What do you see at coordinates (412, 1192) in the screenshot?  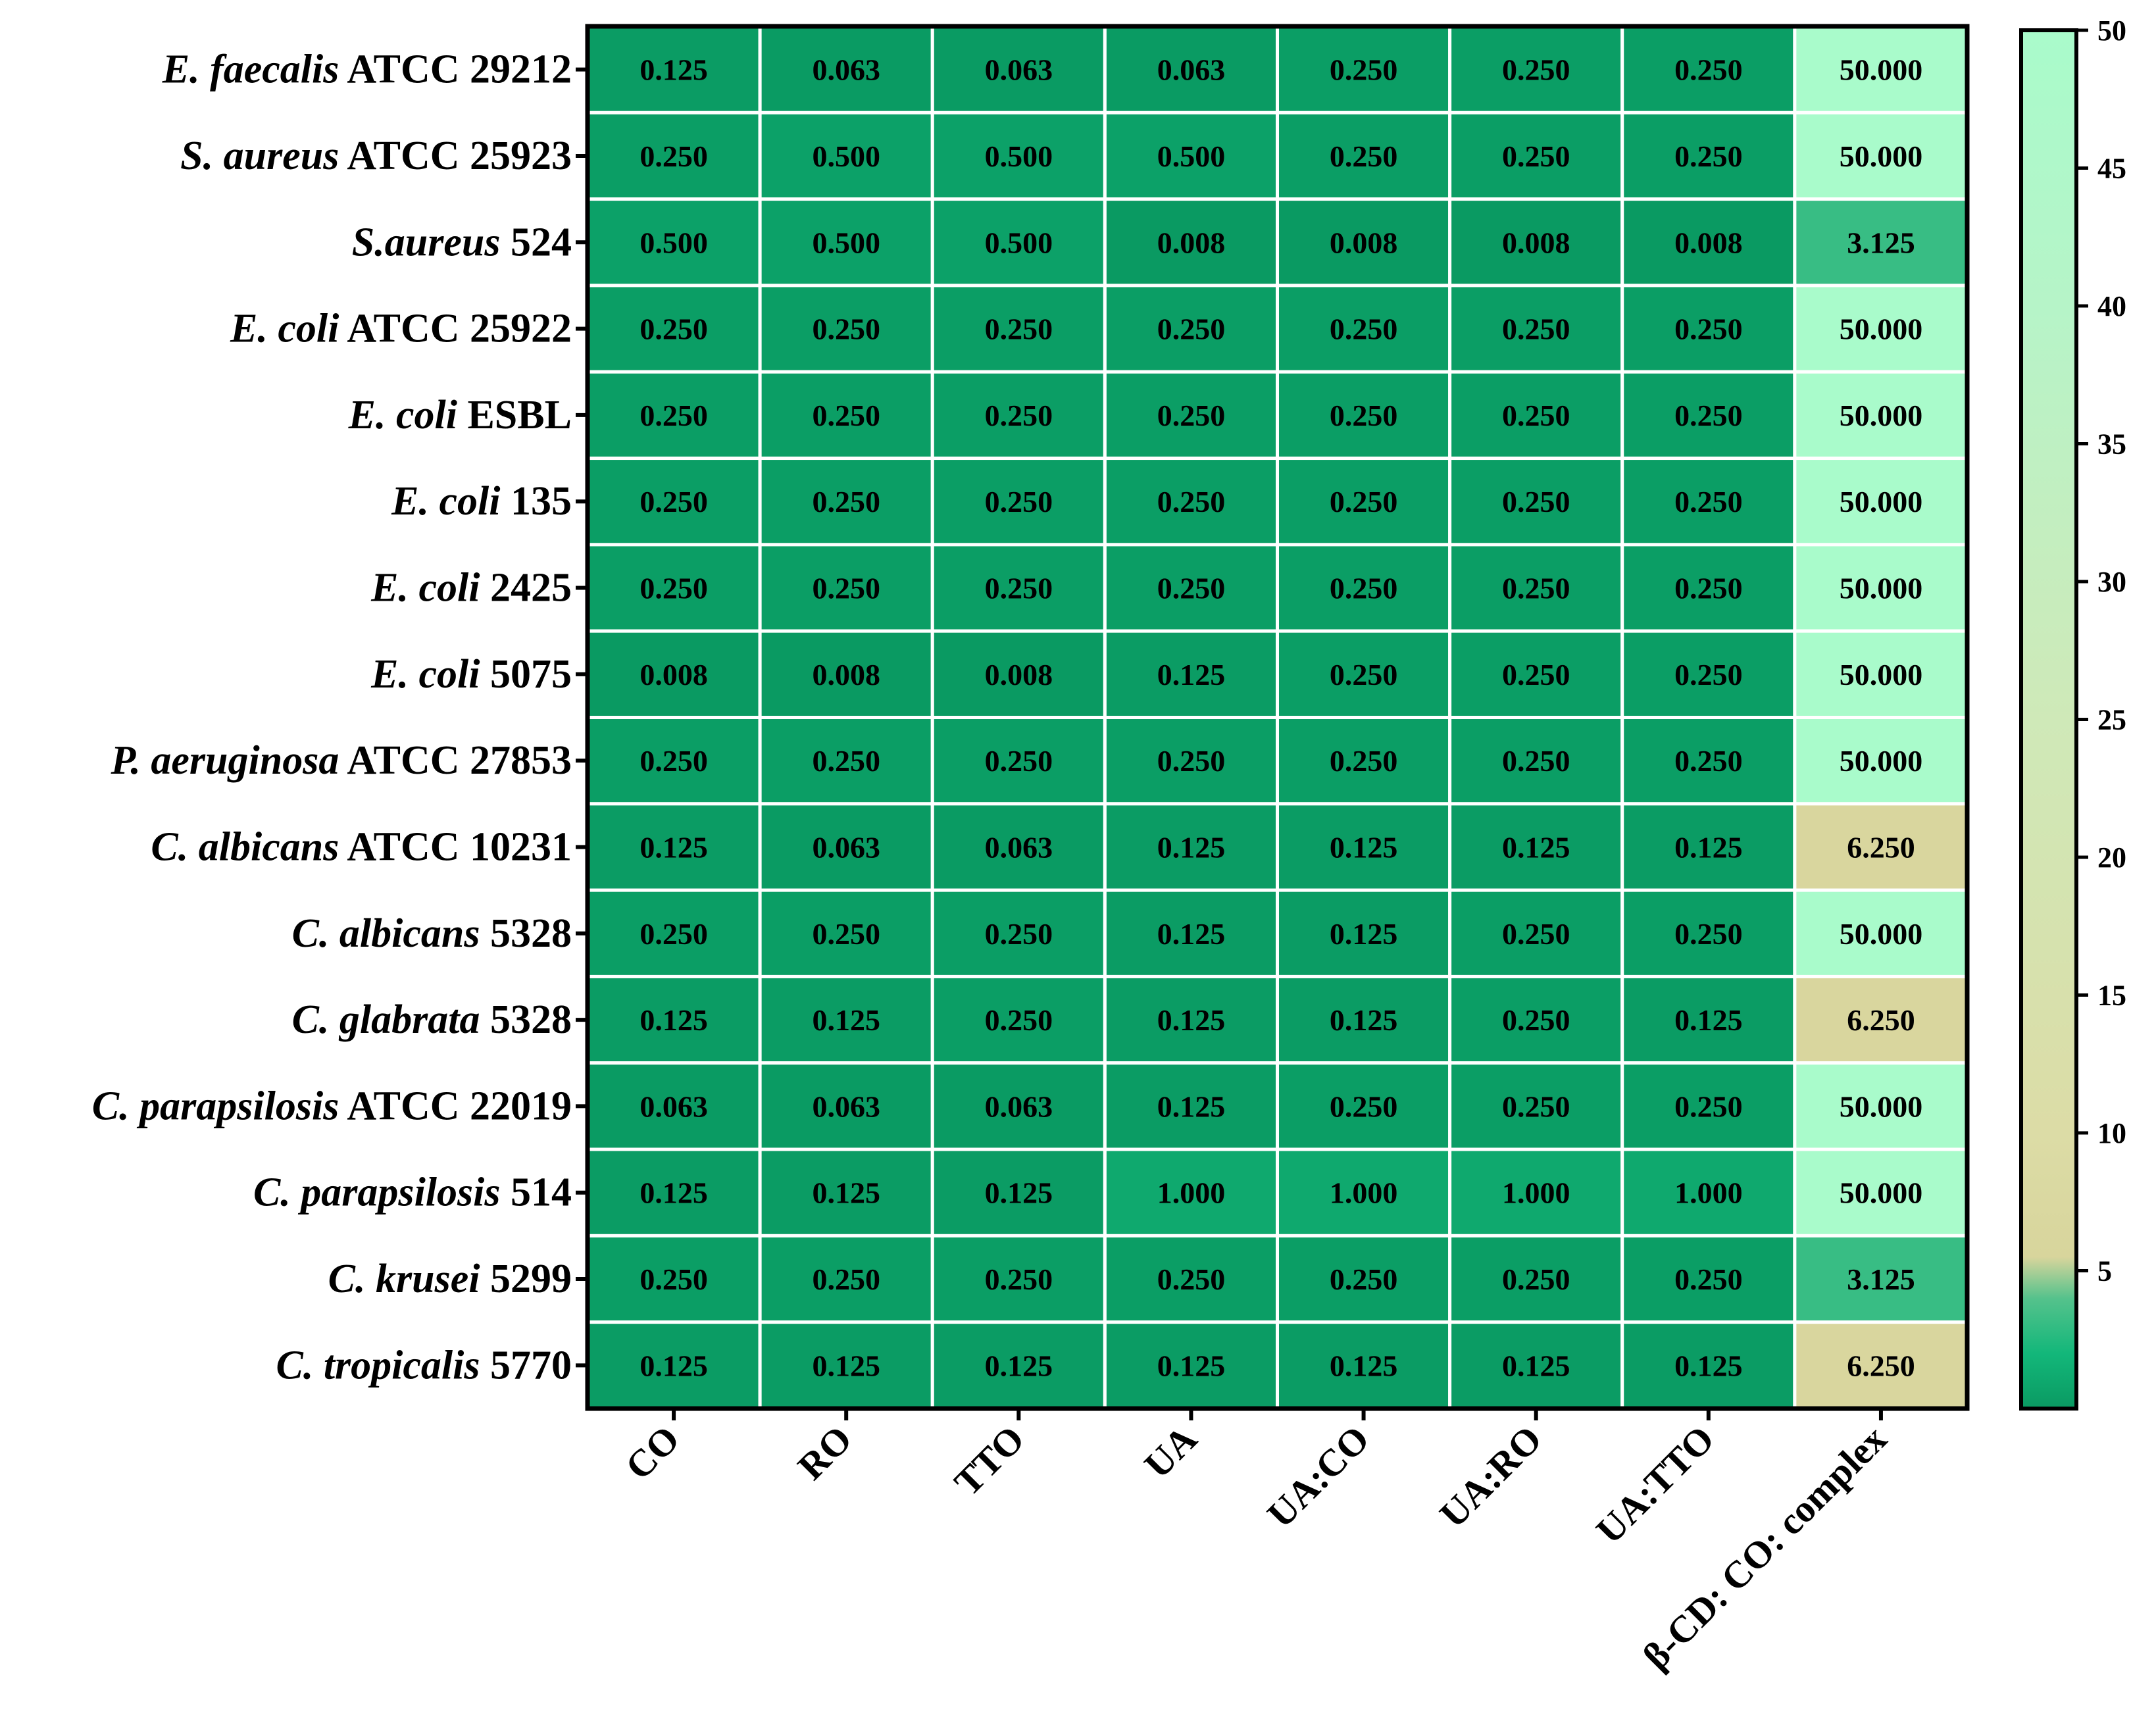 I see `row-label: C. parapsilosis 514` at bounding box center [412, 1192].